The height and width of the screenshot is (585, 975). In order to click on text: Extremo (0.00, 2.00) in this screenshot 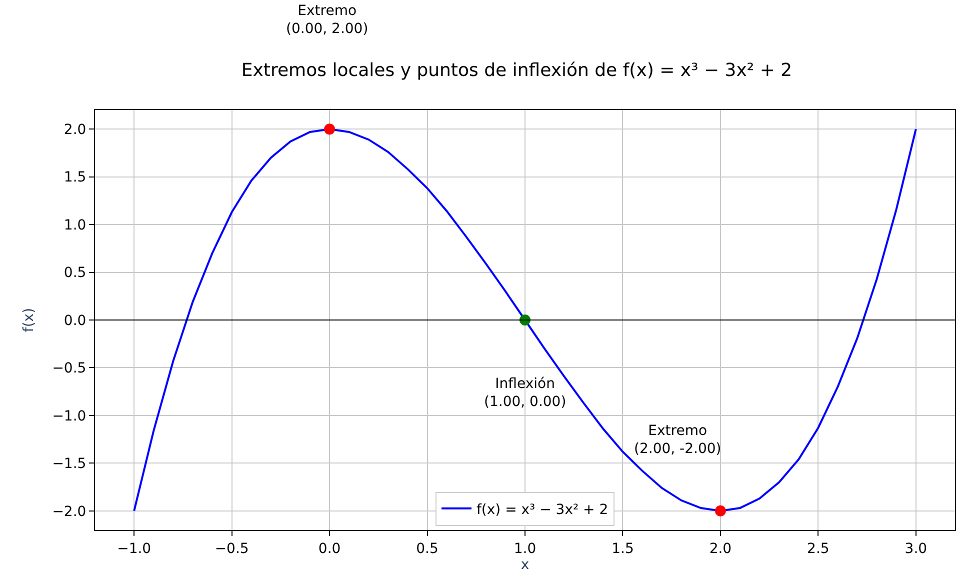, I will do `click(327, 20)`.